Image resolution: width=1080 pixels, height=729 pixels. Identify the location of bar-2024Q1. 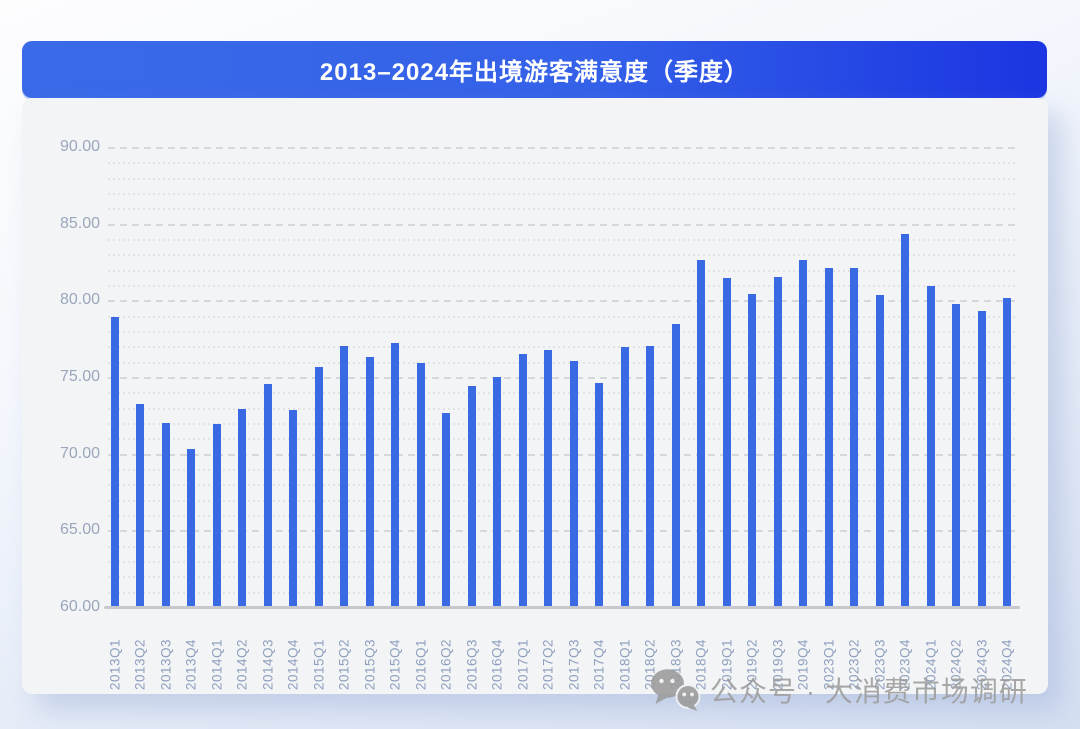
(930, 447).